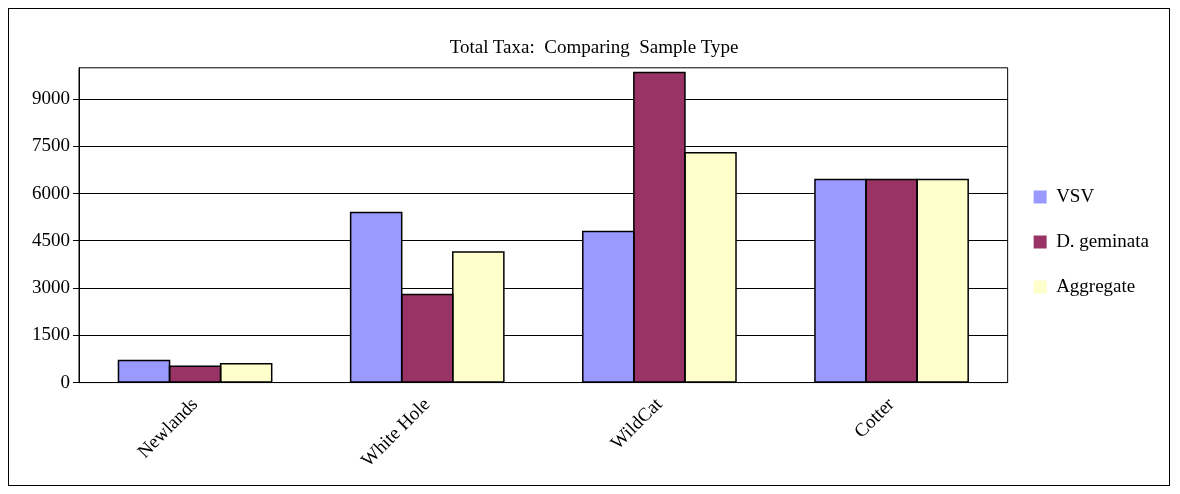 The height and width of the screenshot is (494, 1180). Describe the element at coordinates (51, 192) in the screenshot. I see `y-tick-label: 6000` at that location.